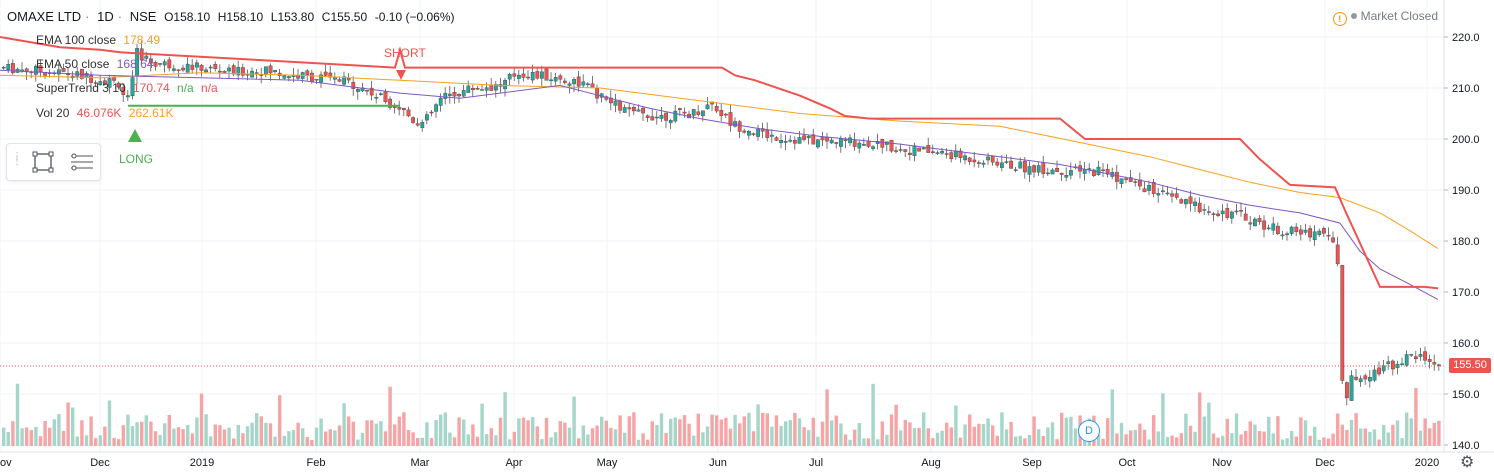 This screenshot has width=1494, height=474. I want to click on volume-legend: Vol 20 46.076K 262.61K, so click(105, 113).